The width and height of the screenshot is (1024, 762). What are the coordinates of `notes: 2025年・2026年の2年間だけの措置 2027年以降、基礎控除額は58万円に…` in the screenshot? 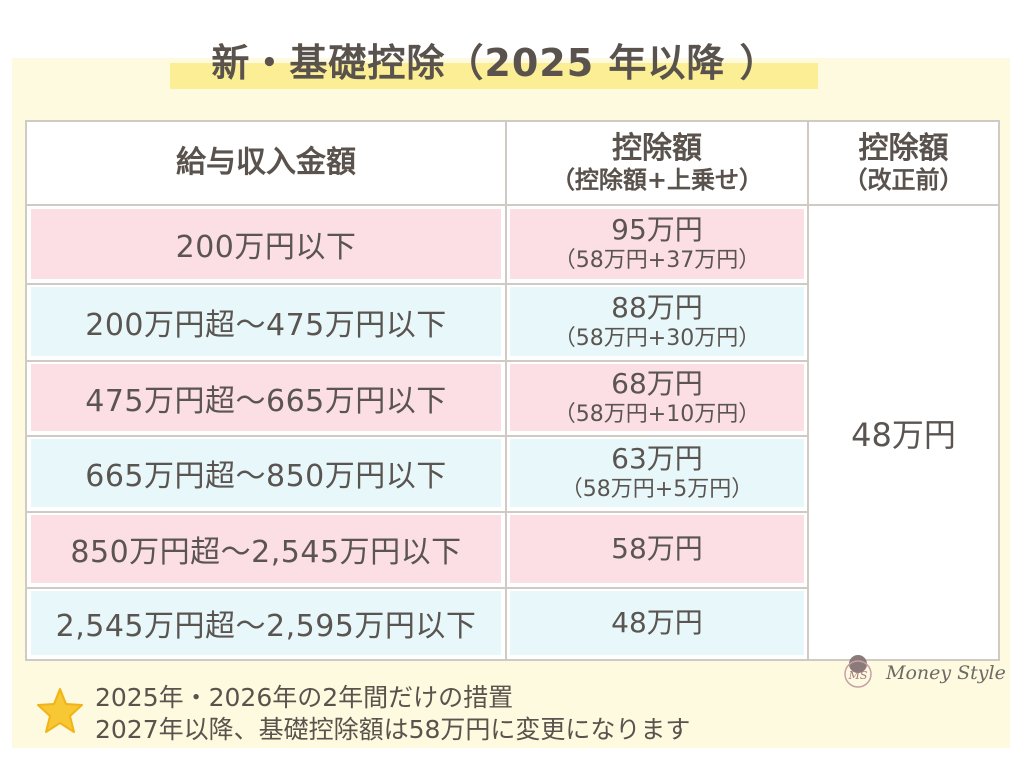 It's located at (415, 711).